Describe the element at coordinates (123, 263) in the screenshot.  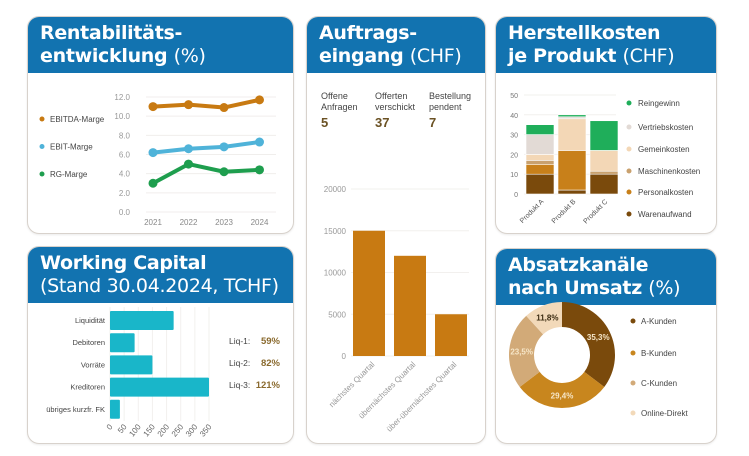
I see `title: Working Capital` at that location.